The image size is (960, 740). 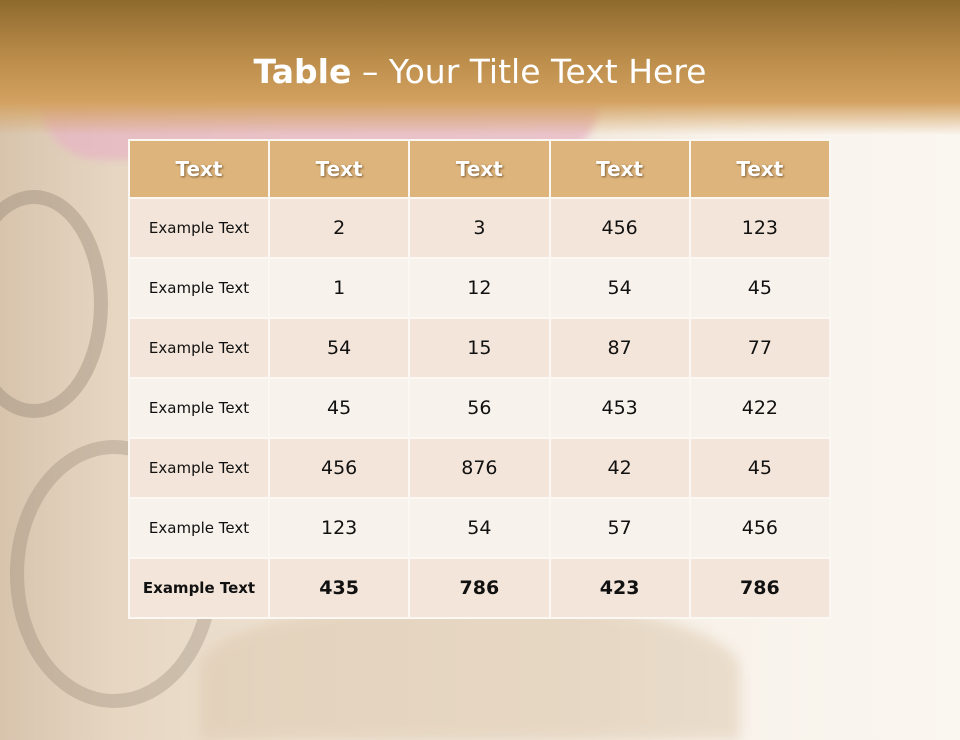 I want to click on table-row: Example Text 435 786 423 786, so click(x=480, y=588).